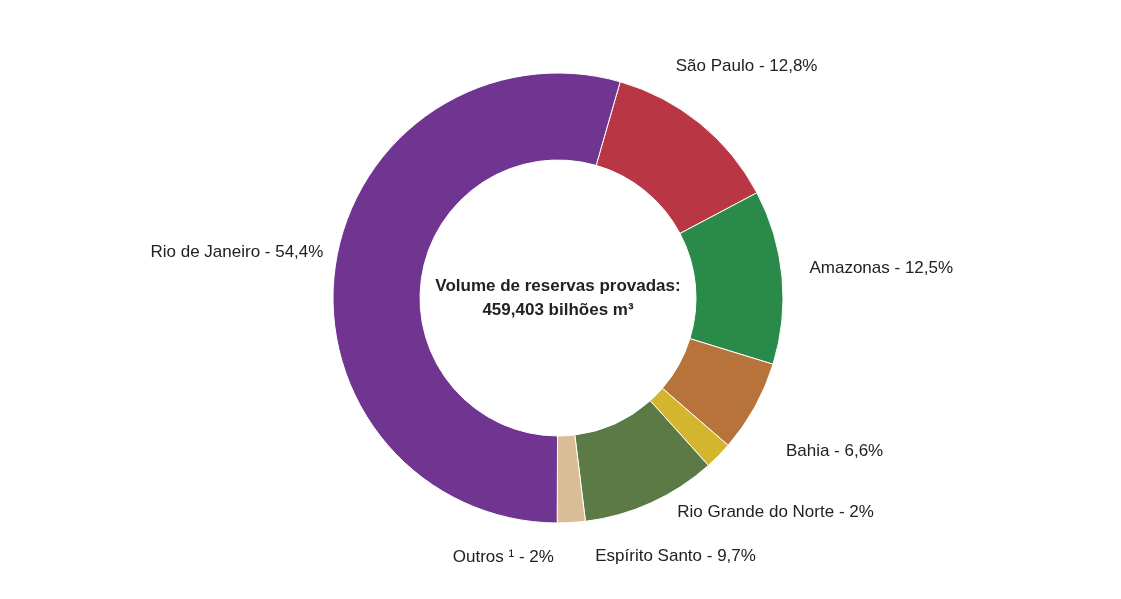  What do you see at coordinates (558, 285) in the screenshot?
I see `text: Volume de reservas provadas:` at bounding box center [558, 285].